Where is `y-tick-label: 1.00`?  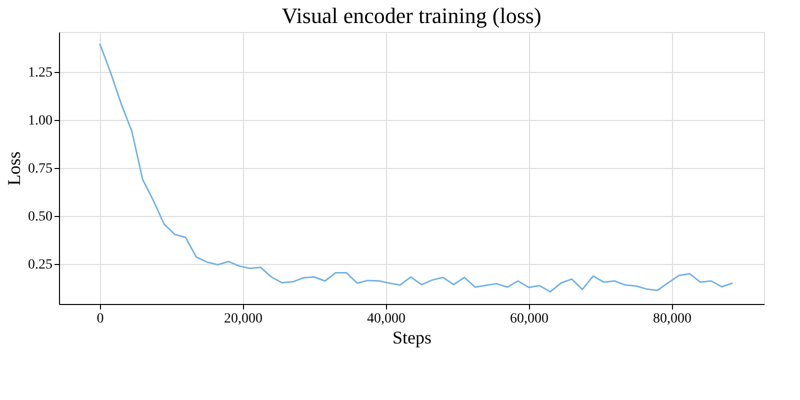
y-tick-label: 1.00 is located at coordinates (40, 121).